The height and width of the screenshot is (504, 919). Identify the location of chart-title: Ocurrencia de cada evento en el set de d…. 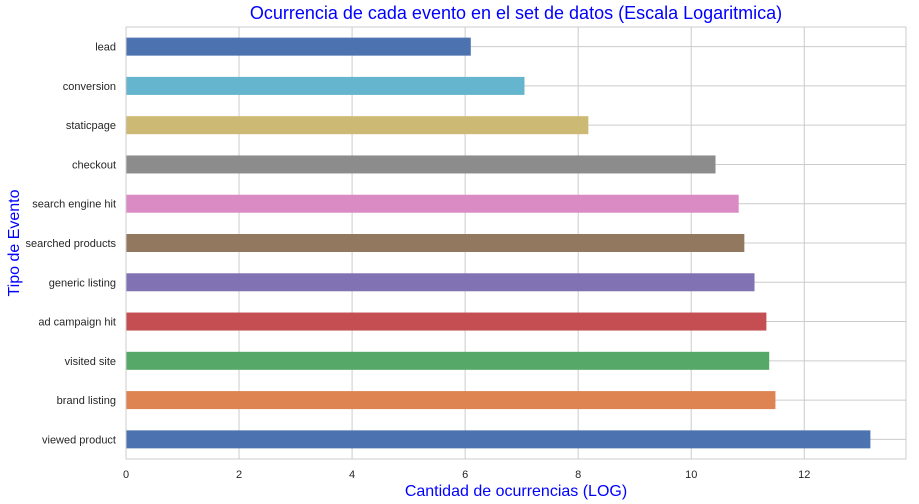
(516, 13).